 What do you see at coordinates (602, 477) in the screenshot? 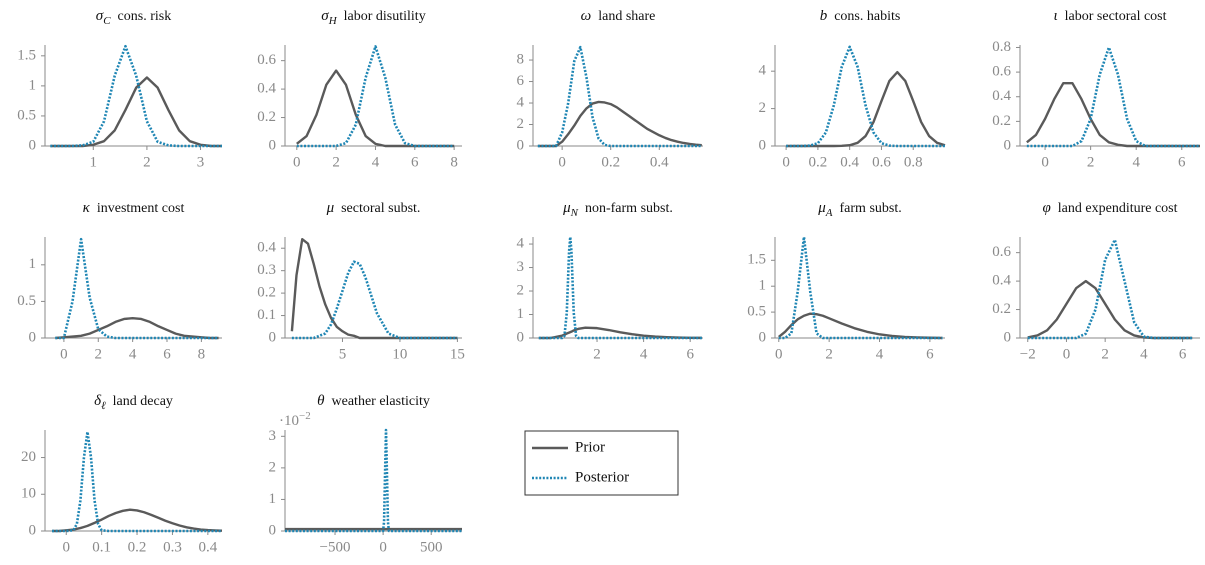
I see `legend-label: Posterior` at bounding box center [602, 477].